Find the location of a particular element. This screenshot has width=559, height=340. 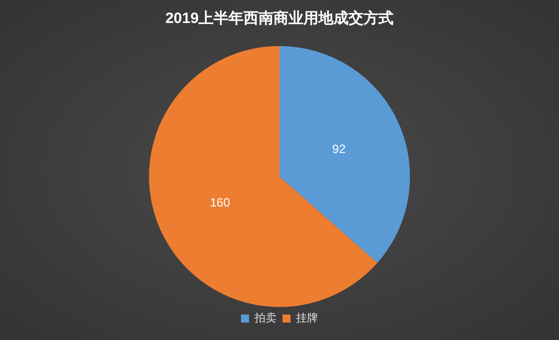

data-label: 92 is located at coordinates (339, 149).